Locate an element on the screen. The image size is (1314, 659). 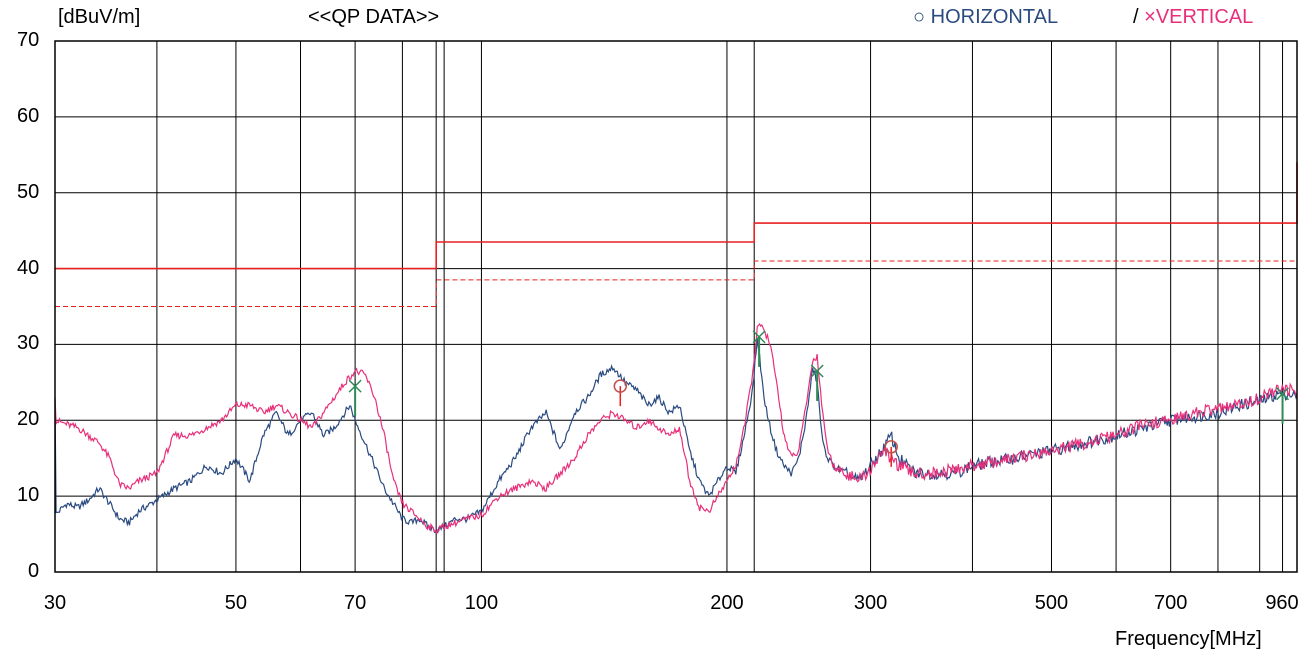
x-tick-label: 700 is located at coordinates (1170, 603).